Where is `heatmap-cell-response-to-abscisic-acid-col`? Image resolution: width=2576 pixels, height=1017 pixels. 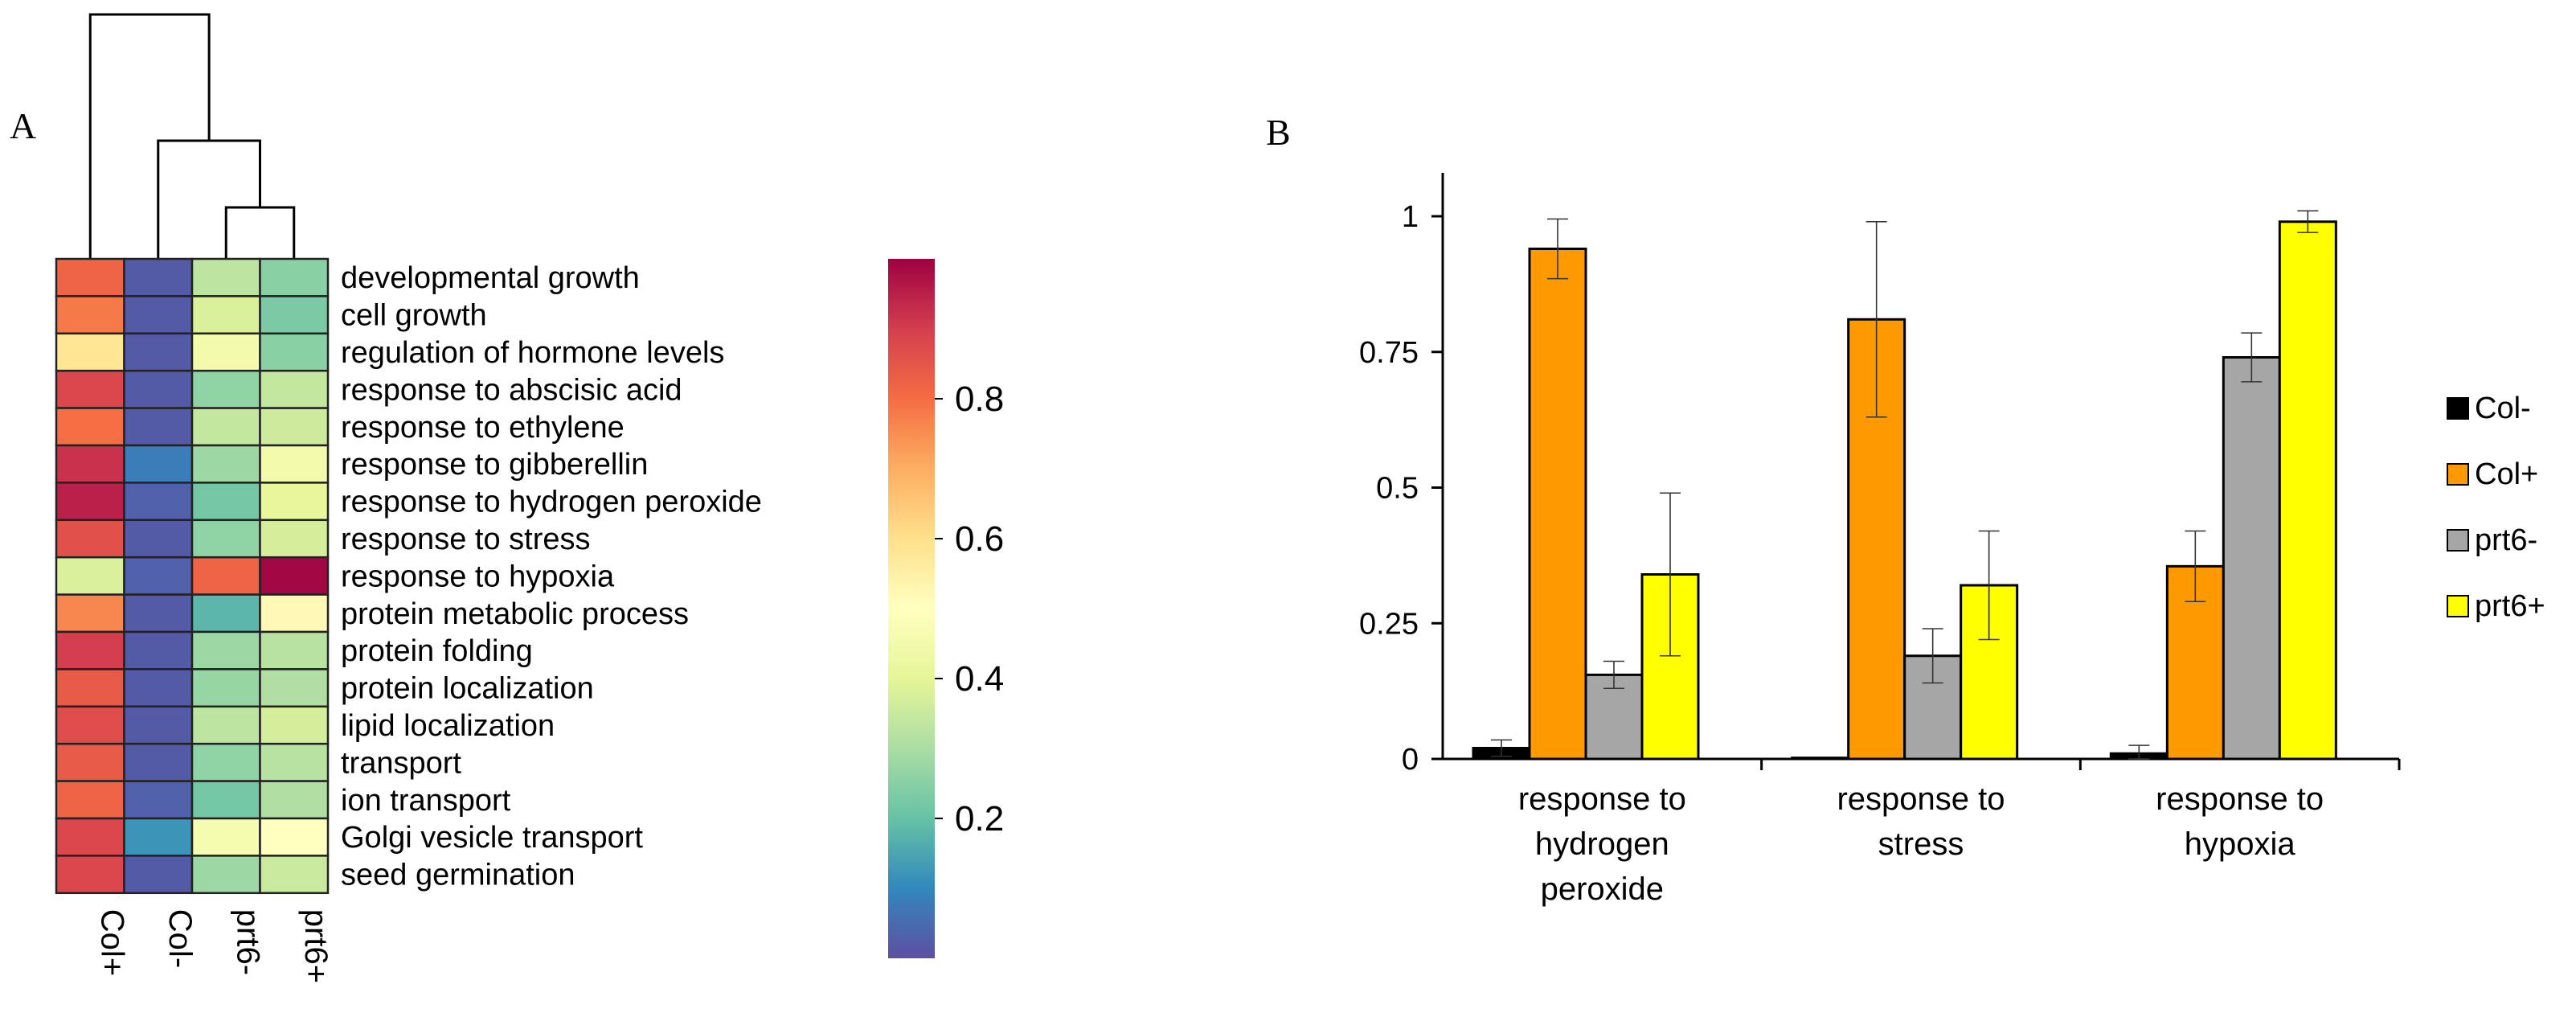 heatmap-cell-response-to-abscisic-acid-col is located at coordinates (158, 389).